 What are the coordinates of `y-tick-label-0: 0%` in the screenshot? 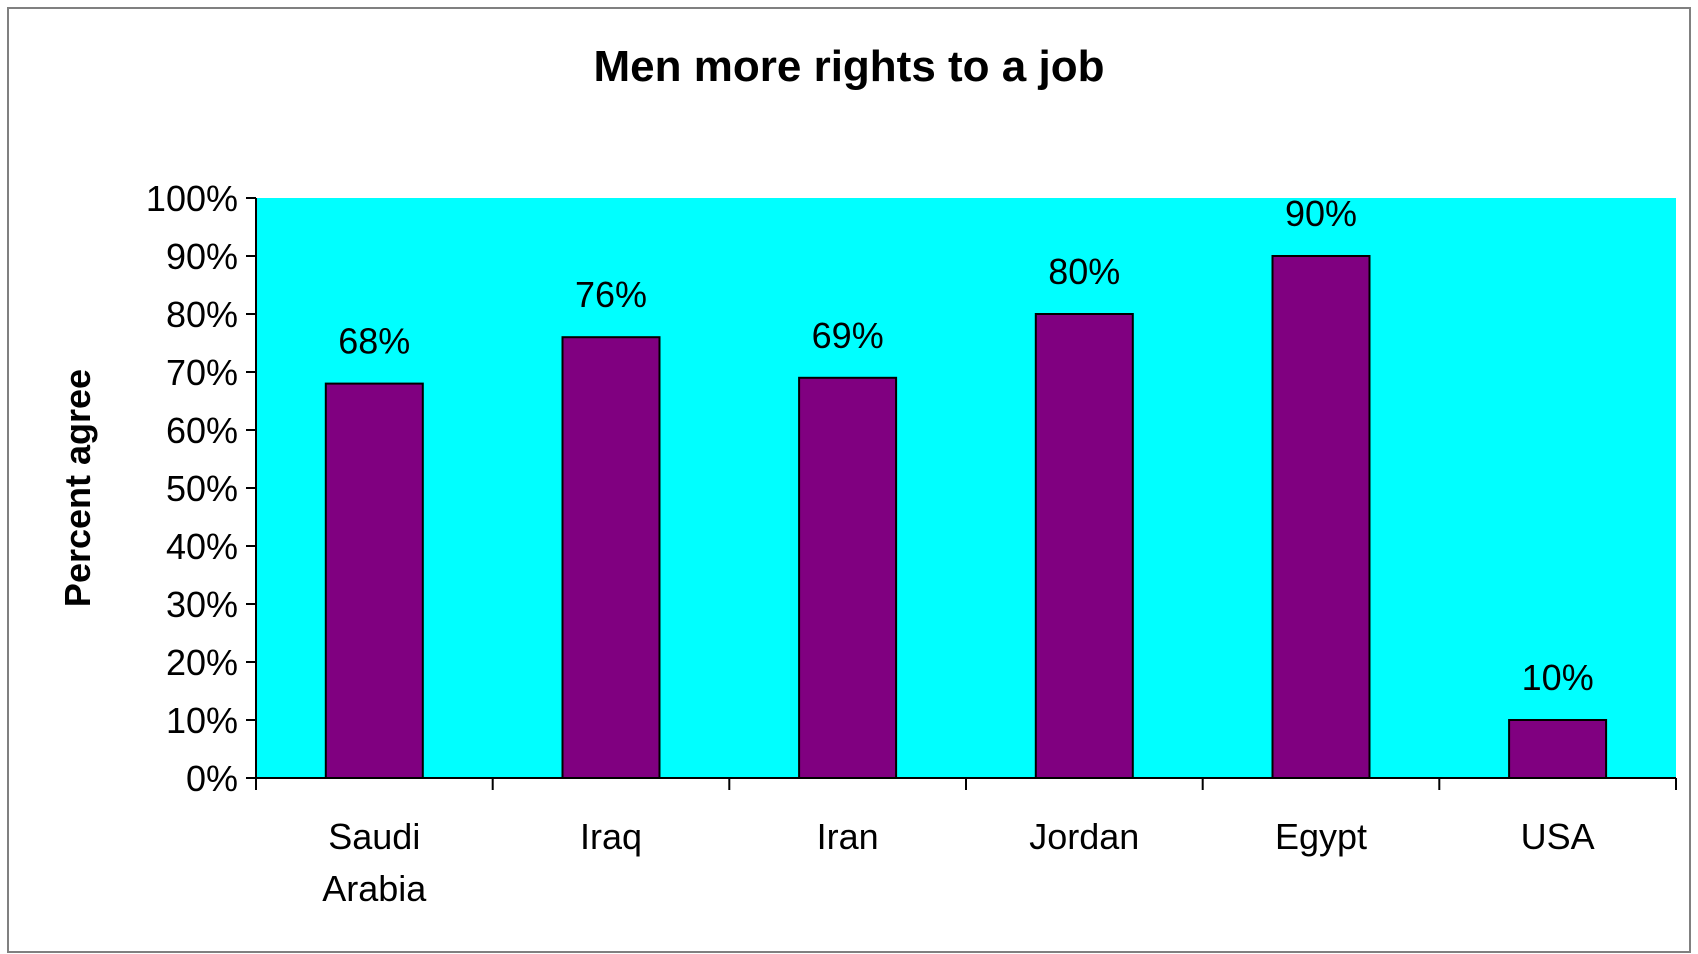 It's located at (212, 778).